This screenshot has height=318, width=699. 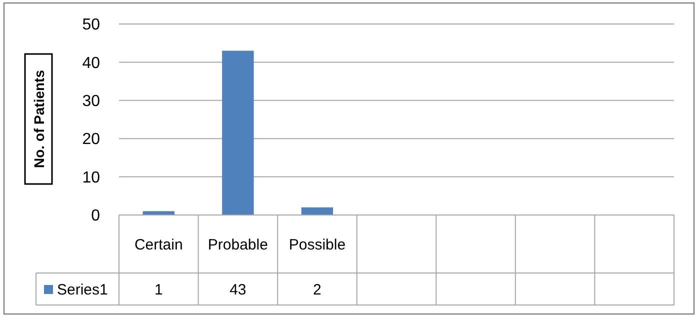 What do you see at coordinates (317, 289) in the screenshot?
I see `data-label: 2` at bounding box center [317, 289].